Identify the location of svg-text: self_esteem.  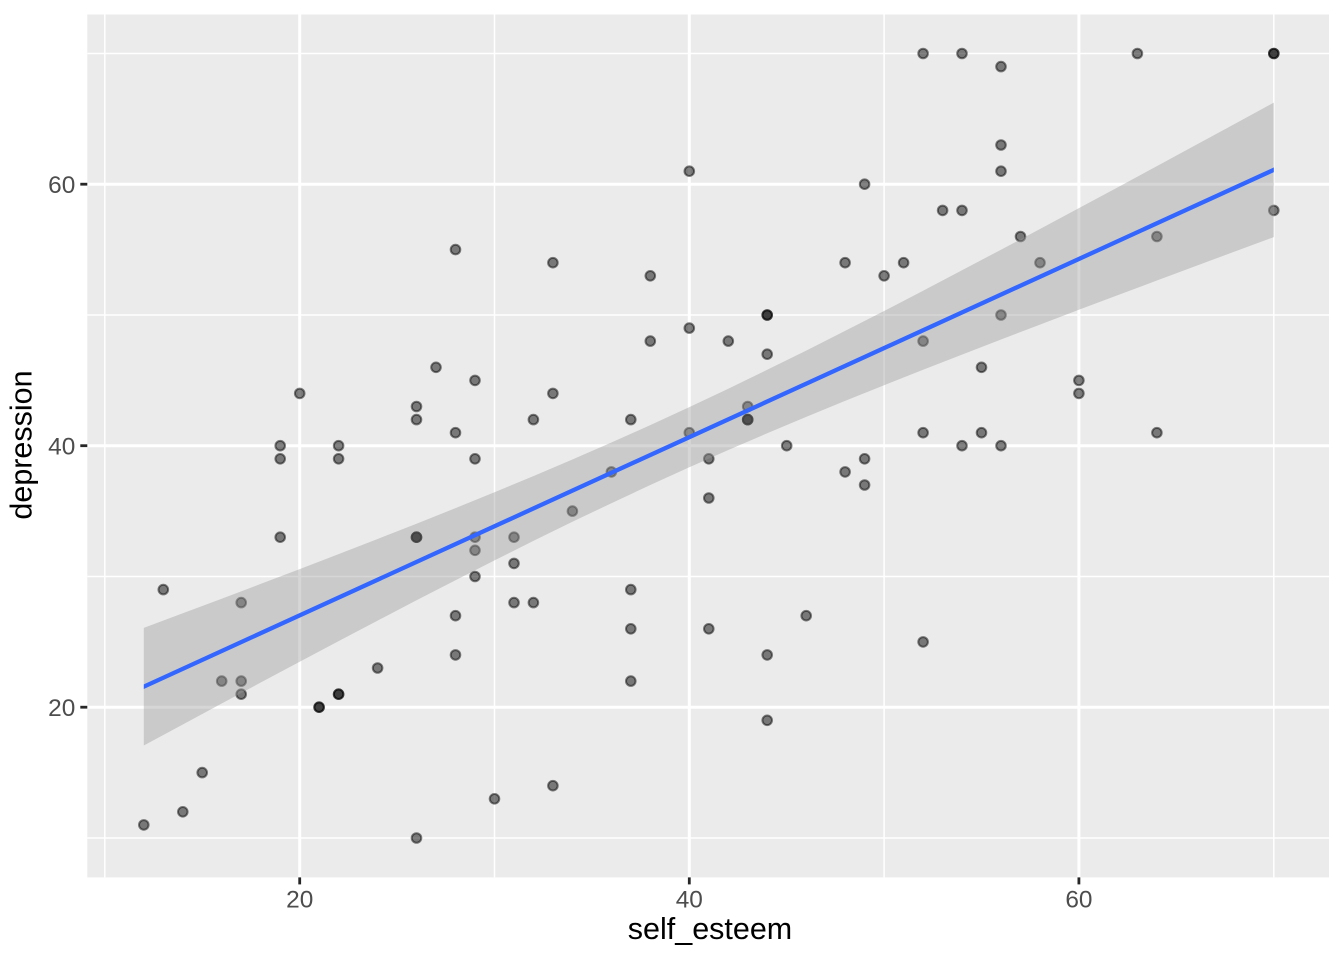
(710, 929).